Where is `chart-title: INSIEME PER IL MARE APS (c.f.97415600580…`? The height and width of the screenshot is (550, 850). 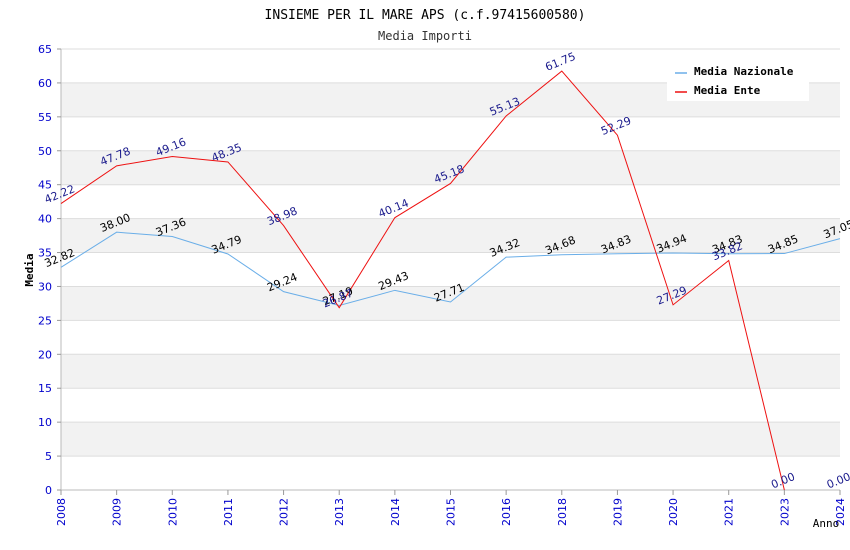 chart-title: INSIEME PER IL MARE APS (c.f.97415600580… is located at coordinates (425, 15).